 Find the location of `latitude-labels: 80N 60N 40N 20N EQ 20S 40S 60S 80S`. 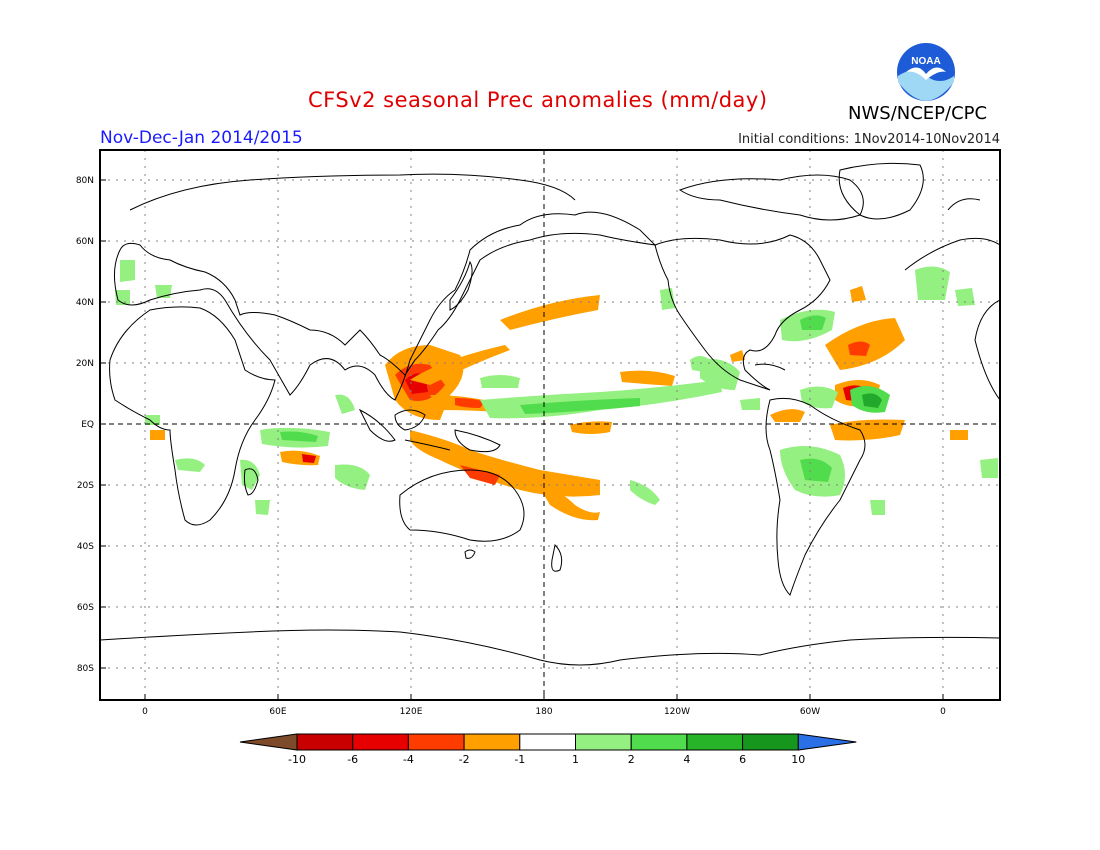

latitude-labels: 80N 60N 40N 20N EQ 20S 40S 60S 80S is located at coordinates (91, 425).